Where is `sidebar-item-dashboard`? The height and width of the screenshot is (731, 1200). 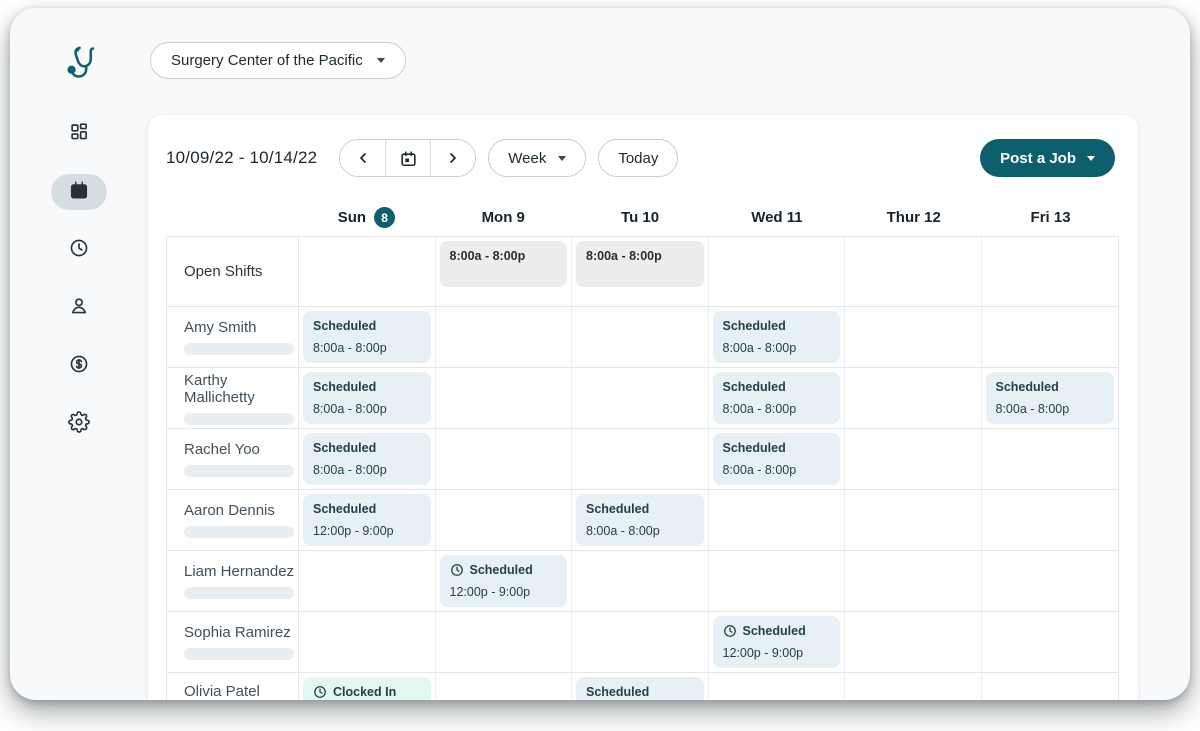 sidebar-item-dashboard is located at coordinates (79, 134).